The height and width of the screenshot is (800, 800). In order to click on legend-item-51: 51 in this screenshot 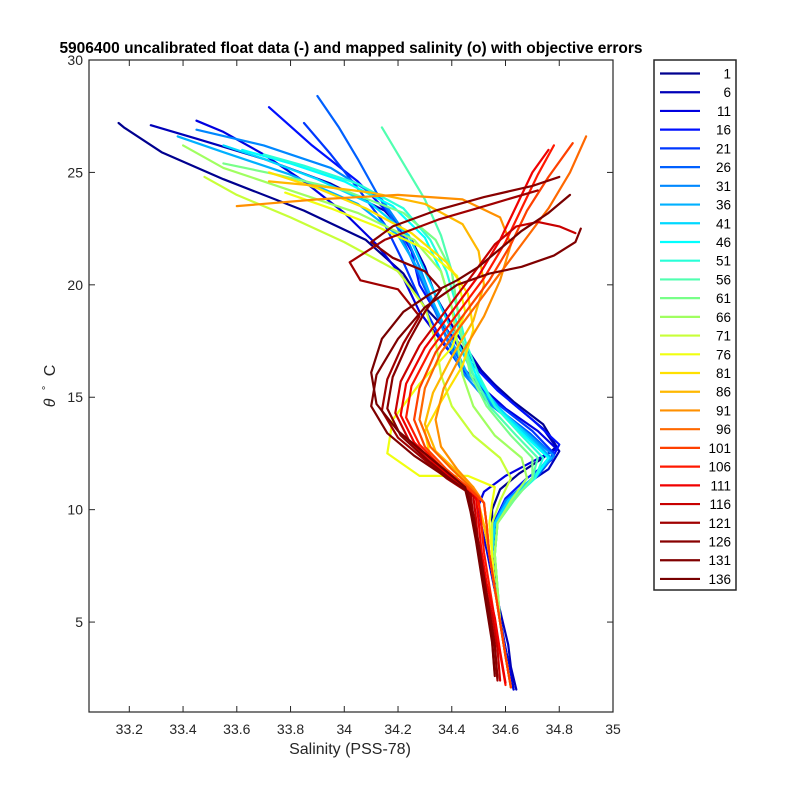, I will do `click(695, 261)`.